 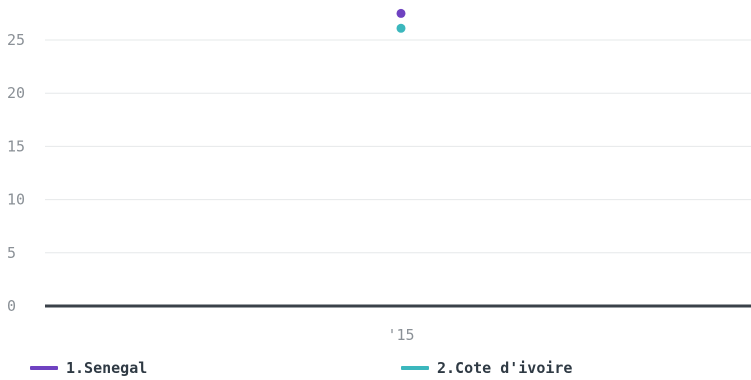 I want to click on x-tick-label: '15, so click(x=400, y=335).